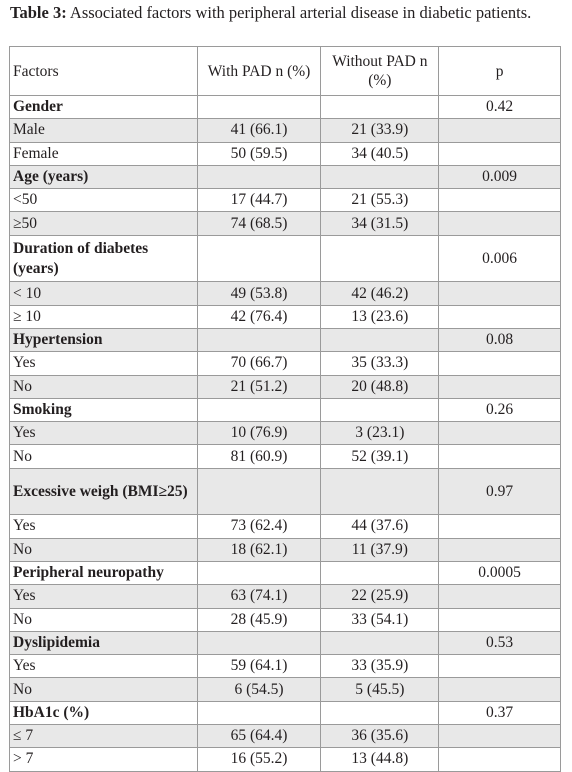  I want to click on factor-label-cell: Female, so click(103, 153).